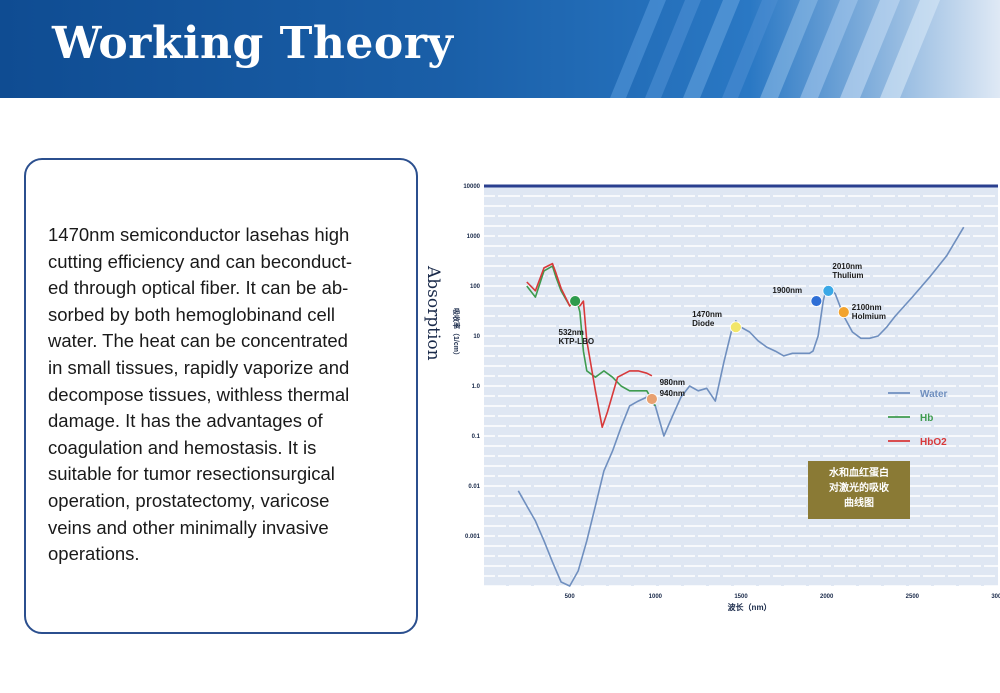 Image resolution: width=1000 pixels, height=693 pixels. Describe the element at coordinates (656, 597) in the screenshot. I see `x-tick-label: 1000` at that location.